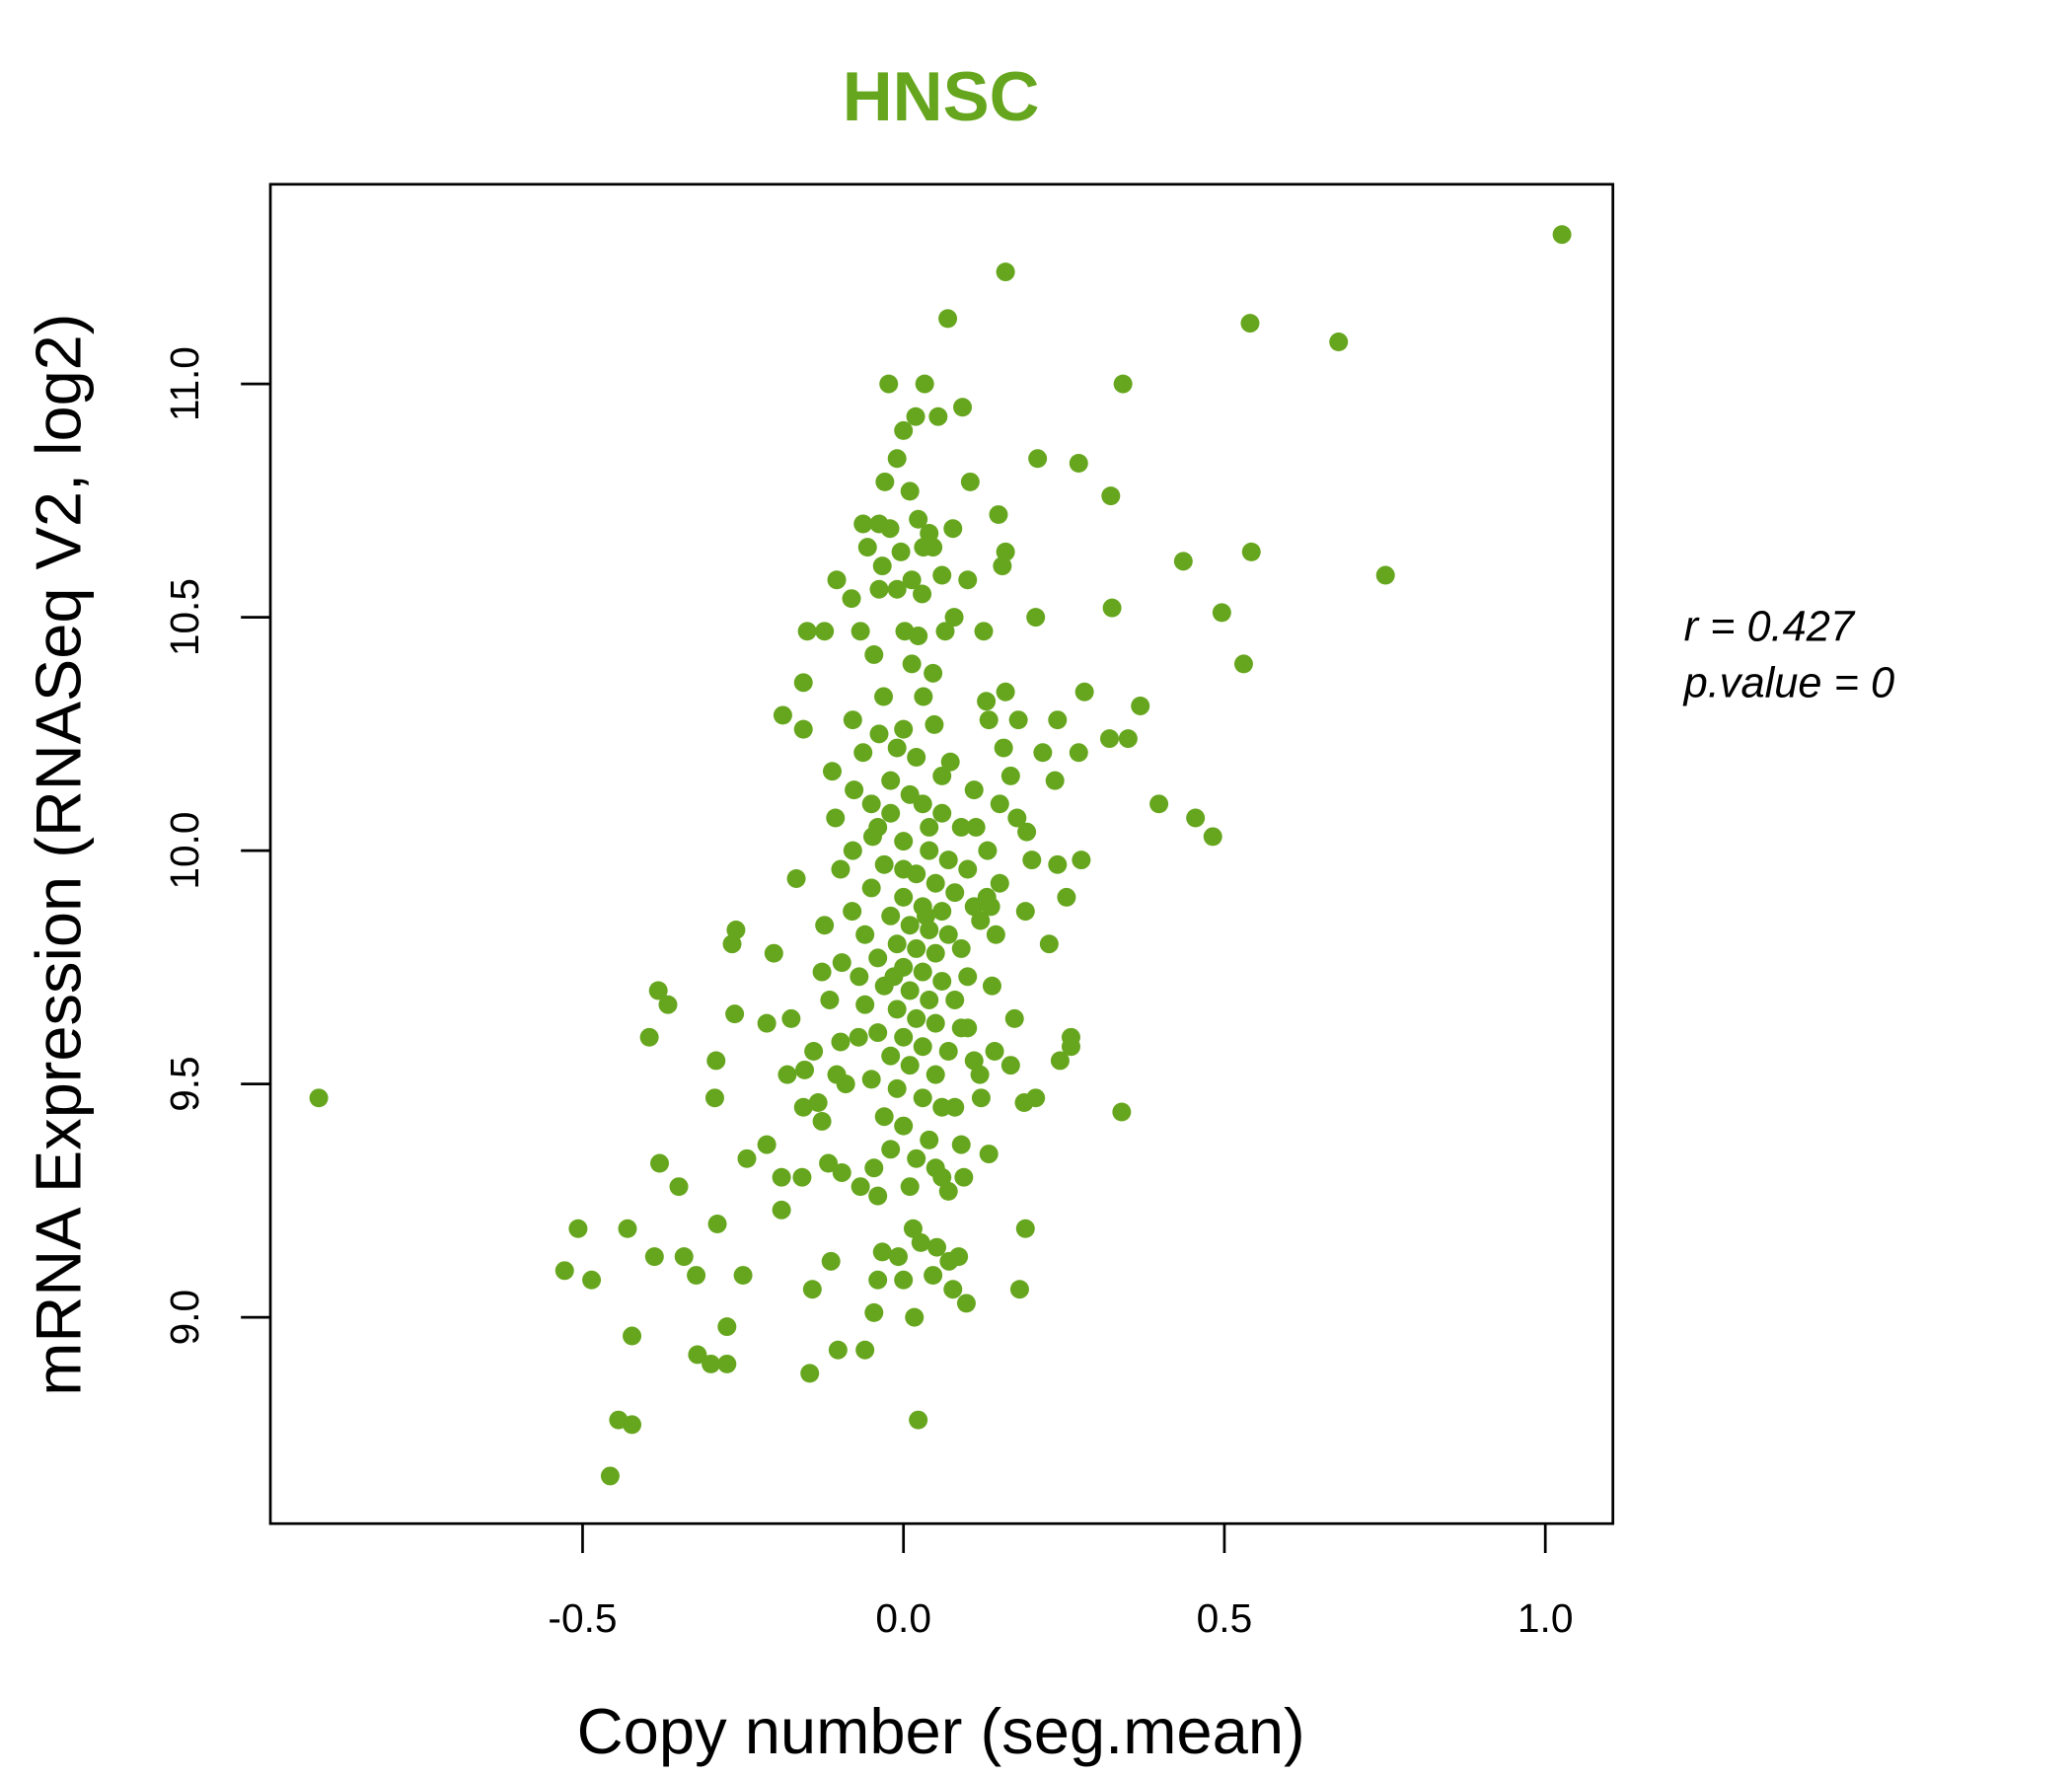 This screenshot has width=2072, height=1776. Describe the element at coordinates (185, 851) in the screenshot. I see `y-tick-label: 10.0` at that location.